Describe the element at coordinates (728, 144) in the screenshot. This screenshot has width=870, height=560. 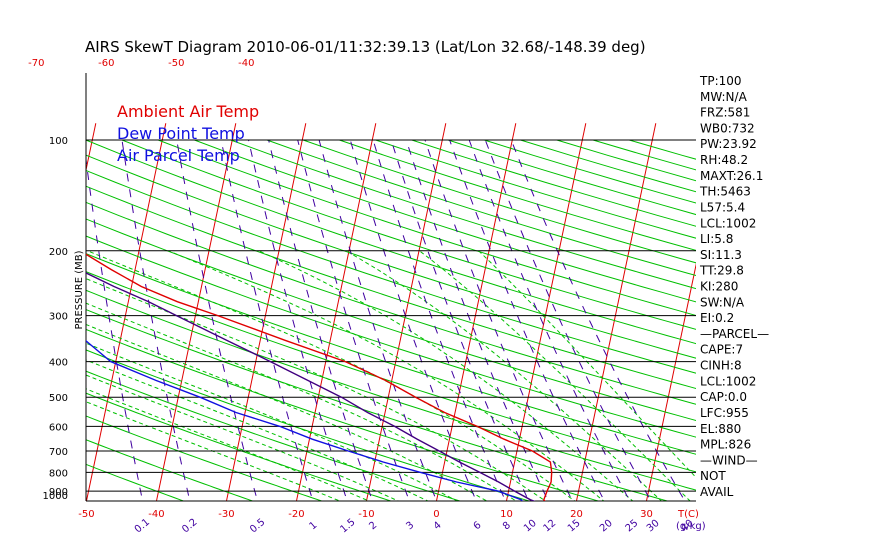
I see `index-value: PW:23.92` at that location.